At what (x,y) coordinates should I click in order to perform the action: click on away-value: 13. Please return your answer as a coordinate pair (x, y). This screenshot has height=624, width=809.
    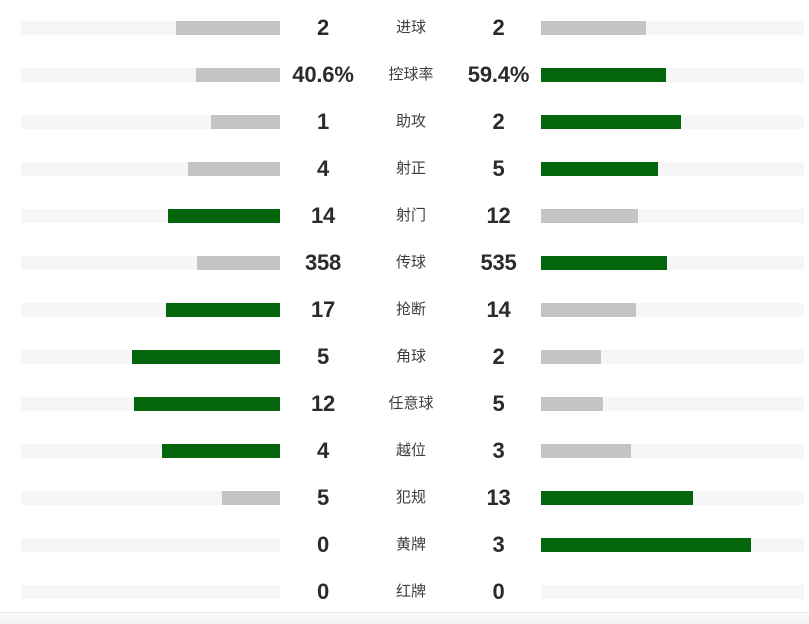
    Looking at the image, I should click on (498, 497).